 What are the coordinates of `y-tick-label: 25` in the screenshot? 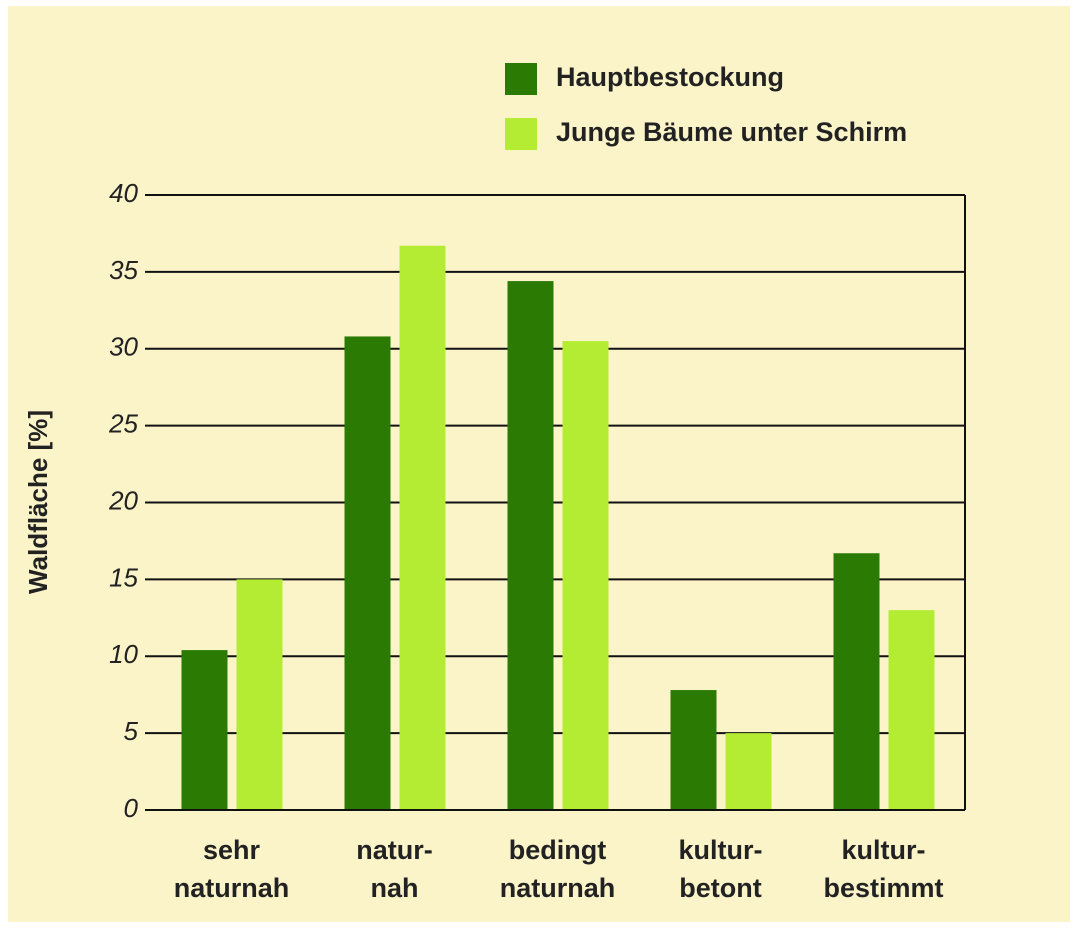 It's located at (123, 424).